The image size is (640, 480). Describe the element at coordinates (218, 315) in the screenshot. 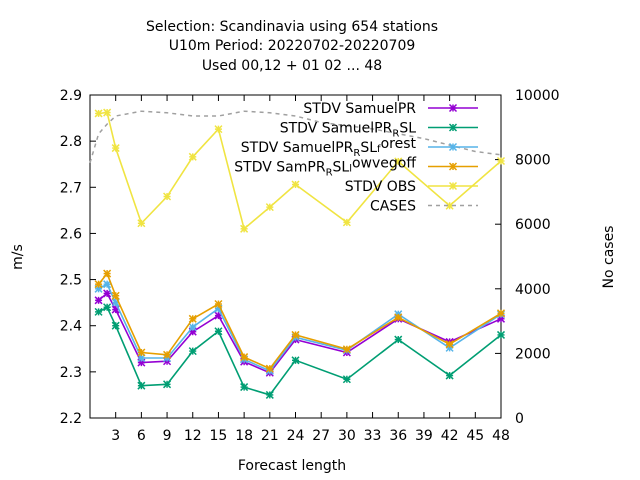

I see `data-point-stdv-samuelpr` at that location.